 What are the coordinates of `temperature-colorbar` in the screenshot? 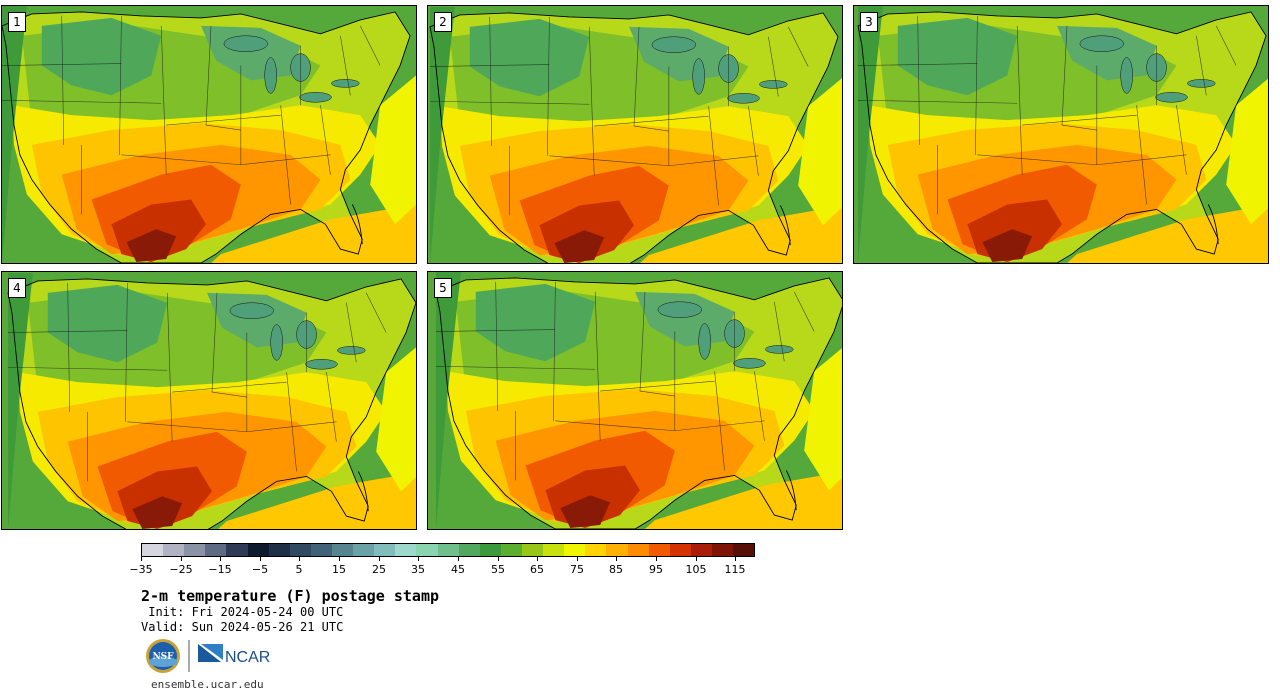 It's located at (448, 550).